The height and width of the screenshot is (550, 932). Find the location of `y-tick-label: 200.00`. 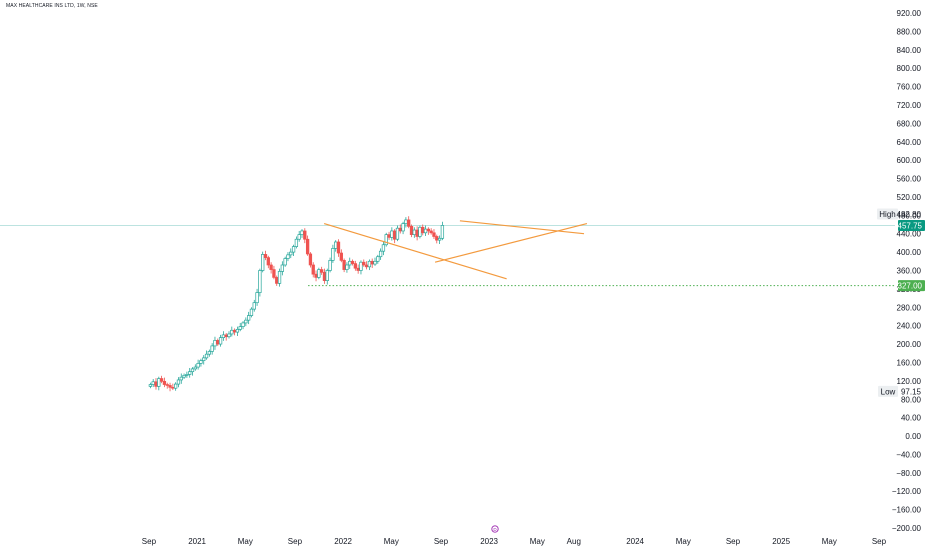

y-tick-label: 200.00 is located at coordinates (909, 344).